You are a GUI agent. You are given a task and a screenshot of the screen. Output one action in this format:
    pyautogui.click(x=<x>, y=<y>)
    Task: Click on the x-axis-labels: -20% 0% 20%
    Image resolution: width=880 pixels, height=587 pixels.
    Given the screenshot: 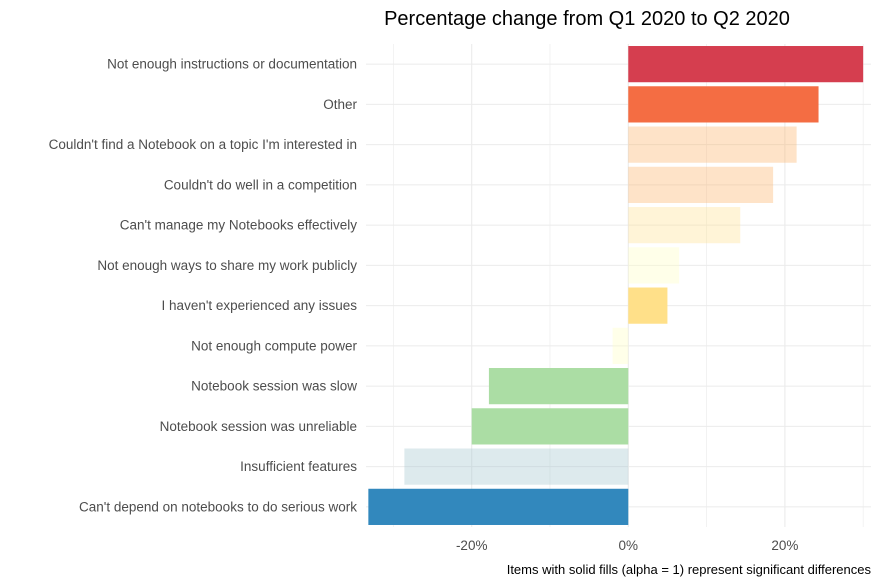 What is the action you would take?
    pyautogui.click(x=627, y=545)
    